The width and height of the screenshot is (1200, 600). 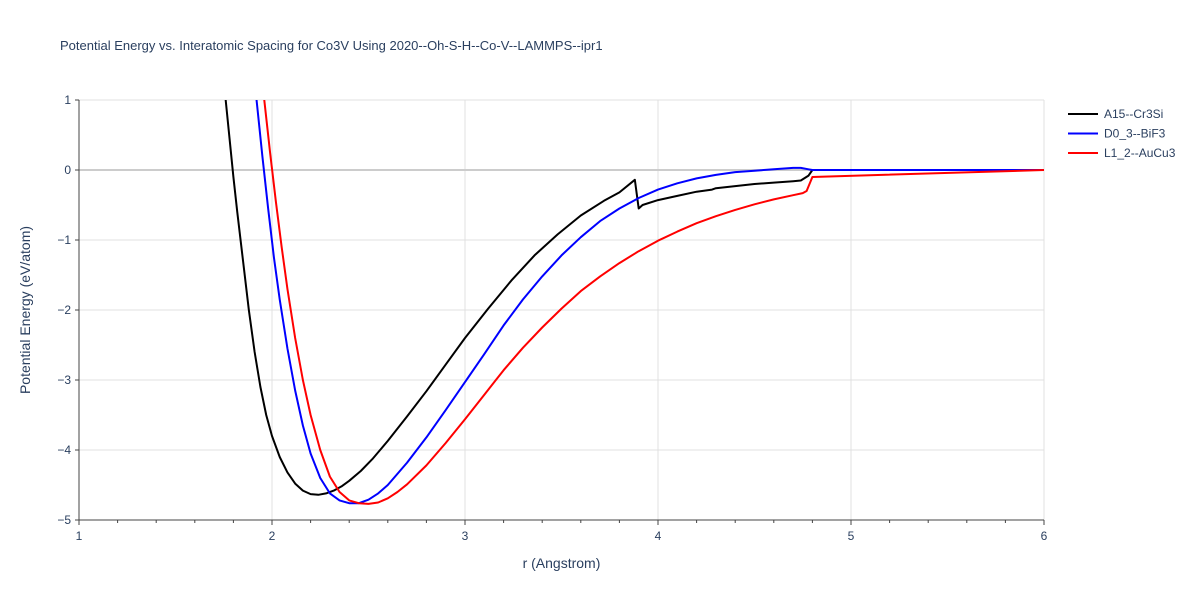 I want to click on x-tick-label: 6, so click(x=1044, y=536).